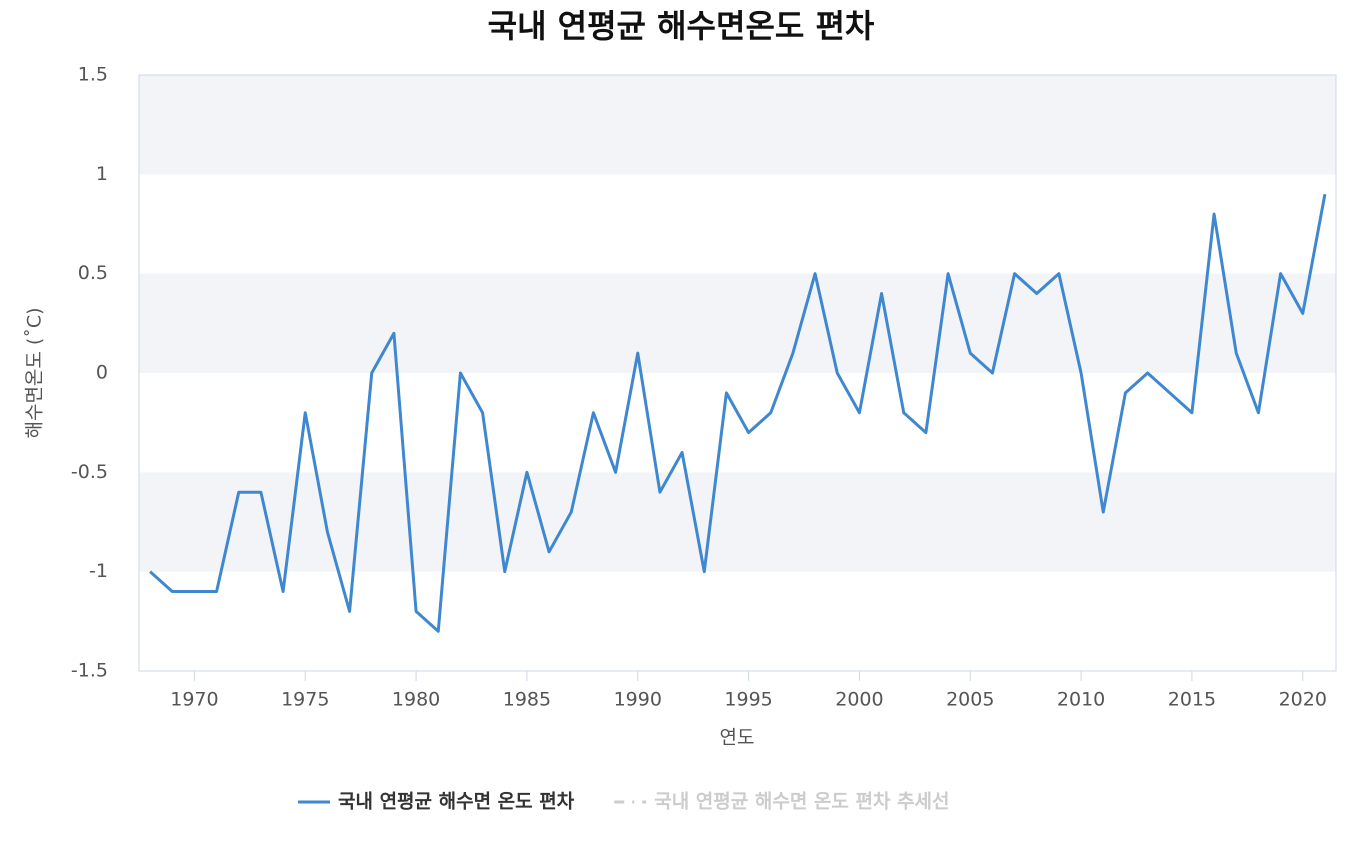  What do you see at coordinates (1192, 700) in the screenshot?
I see `x-tick-label: 2015` at bounding box center [1192, 700].